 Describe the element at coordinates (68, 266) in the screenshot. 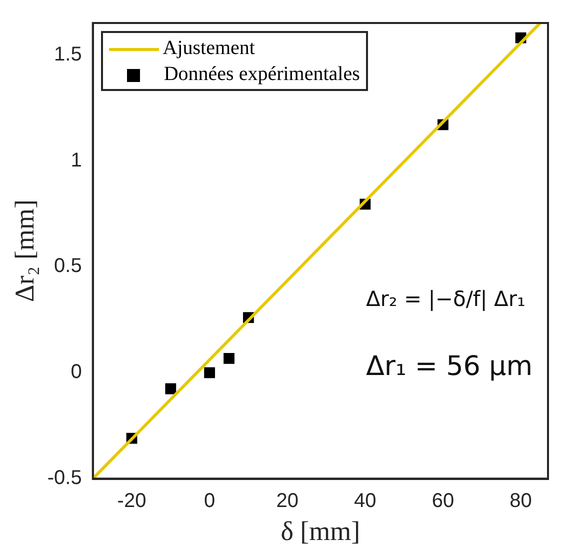

I see `y-tick-label: 0.5` at that location.